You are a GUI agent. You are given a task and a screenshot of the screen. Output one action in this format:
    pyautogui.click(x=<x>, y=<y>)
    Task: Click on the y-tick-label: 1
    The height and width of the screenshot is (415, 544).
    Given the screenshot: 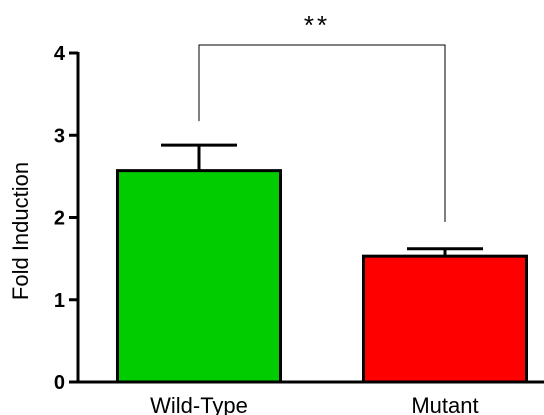 What is the action you would take?
    pyautogui.click(x=59, y=301)
    